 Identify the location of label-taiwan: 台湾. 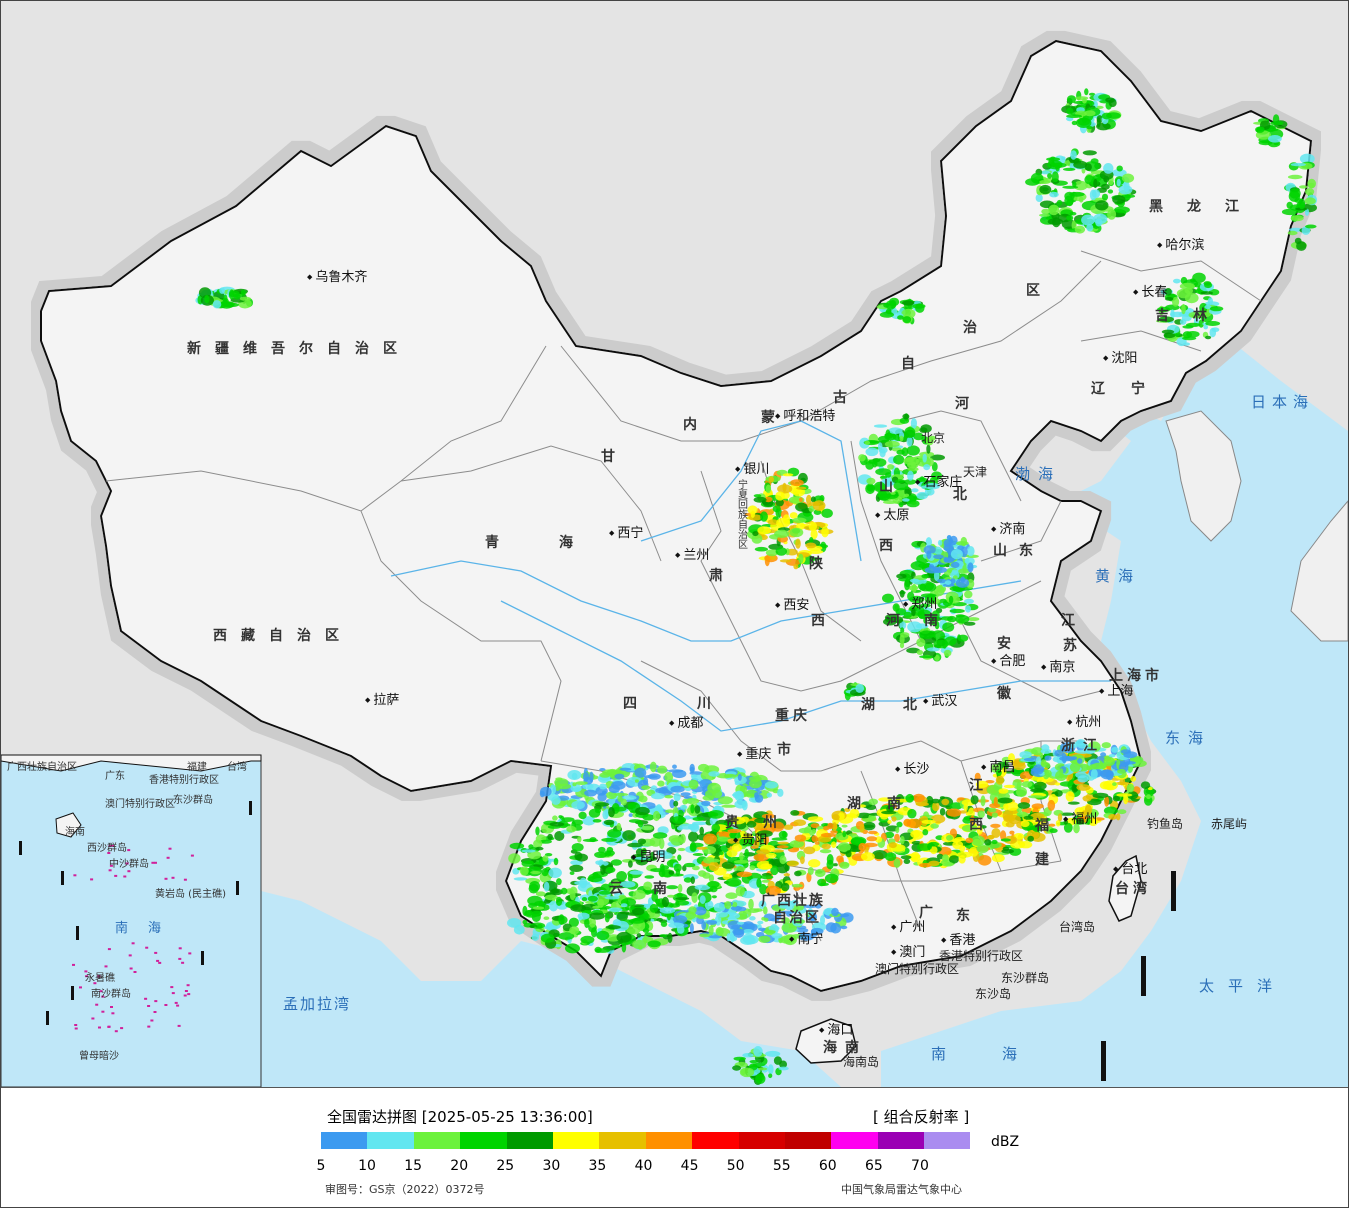
(1133, 889).